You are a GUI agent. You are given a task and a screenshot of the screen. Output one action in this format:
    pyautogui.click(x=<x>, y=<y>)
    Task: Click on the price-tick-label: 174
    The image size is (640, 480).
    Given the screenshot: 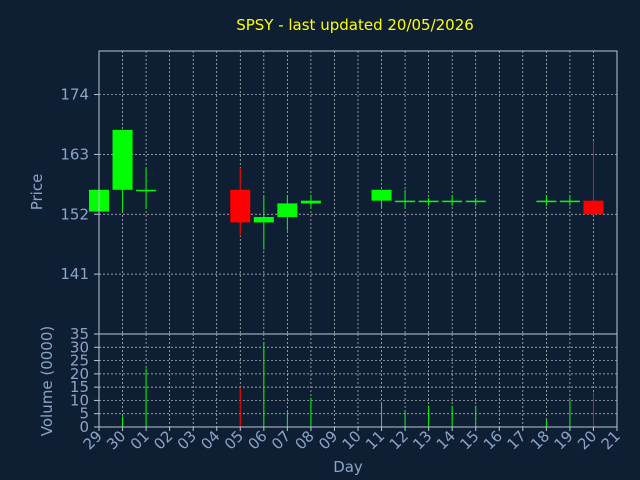 What is the action you would take?
    pyautogui.click(x=74, y=95)
    